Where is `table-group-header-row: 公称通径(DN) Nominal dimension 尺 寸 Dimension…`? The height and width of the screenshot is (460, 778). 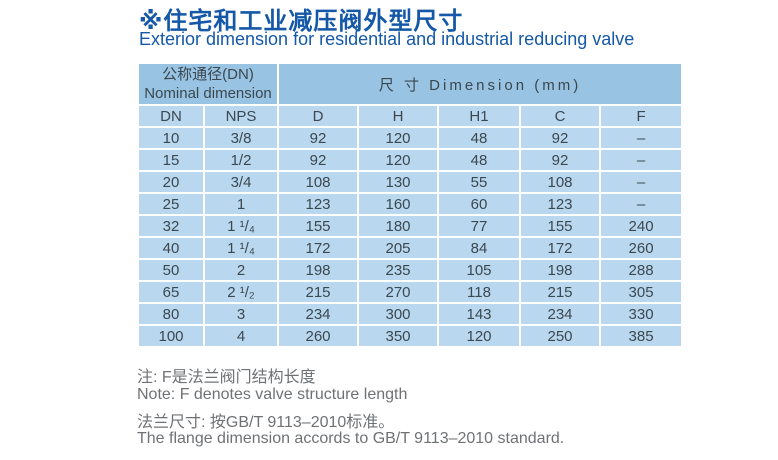
table-group-header-row: 公称通径(DN) Nominal dimension 尺 寸 Dimension… is located at coordinates (410, 84).